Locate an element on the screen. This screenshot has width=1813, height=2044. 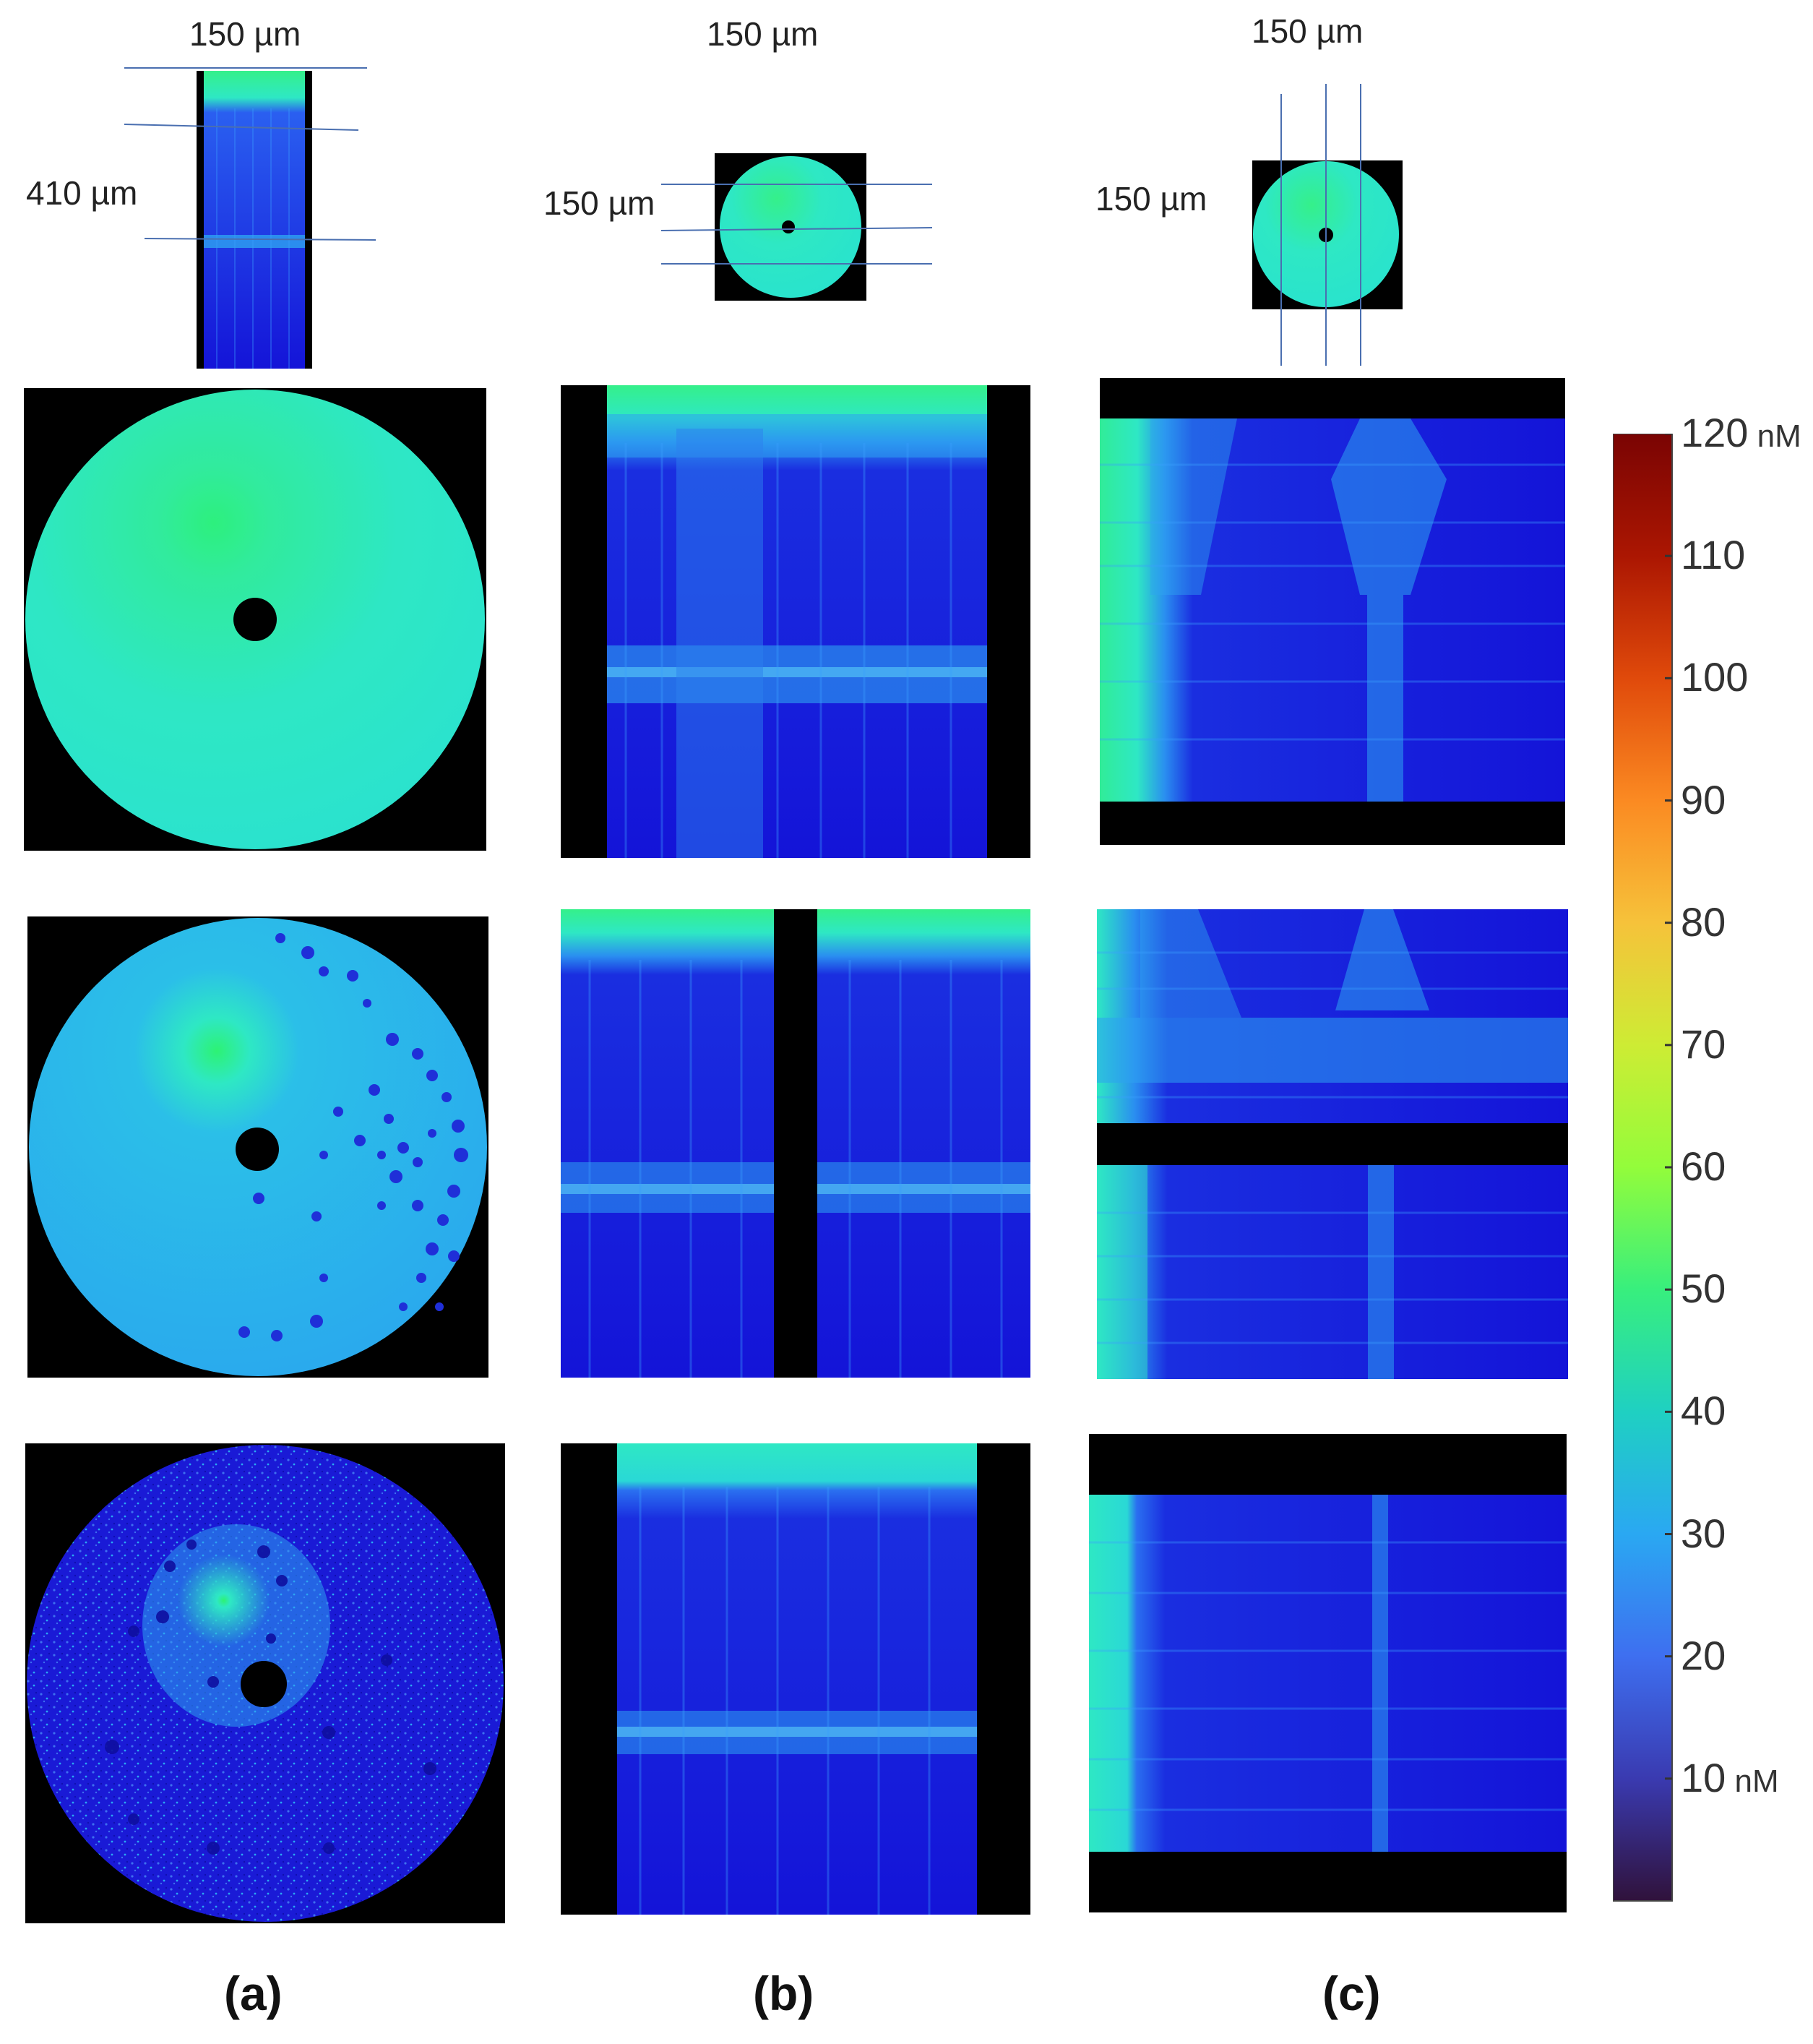
column-c-top-thumbnail is located at coordinates (1327, 225).